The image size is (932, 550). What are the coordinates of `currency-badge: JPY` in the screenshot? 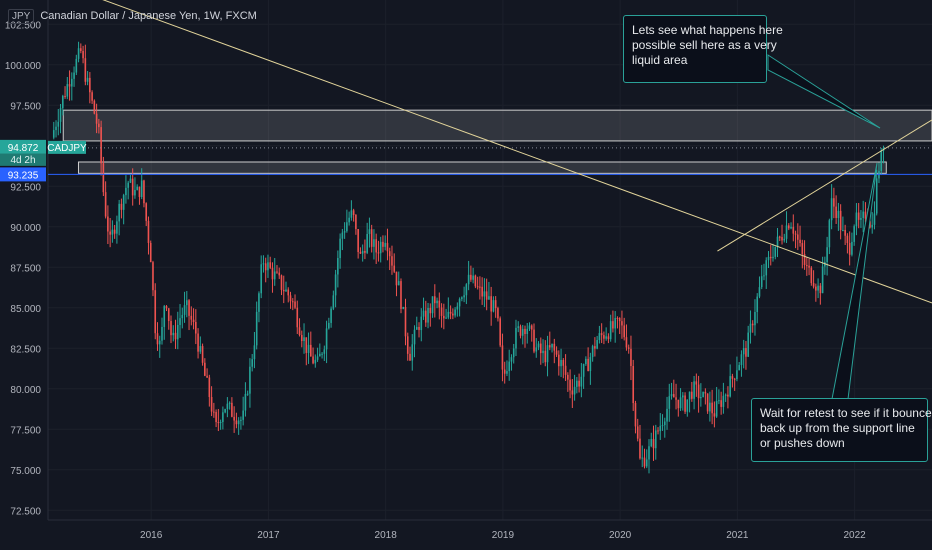 It's located at (21, 16).